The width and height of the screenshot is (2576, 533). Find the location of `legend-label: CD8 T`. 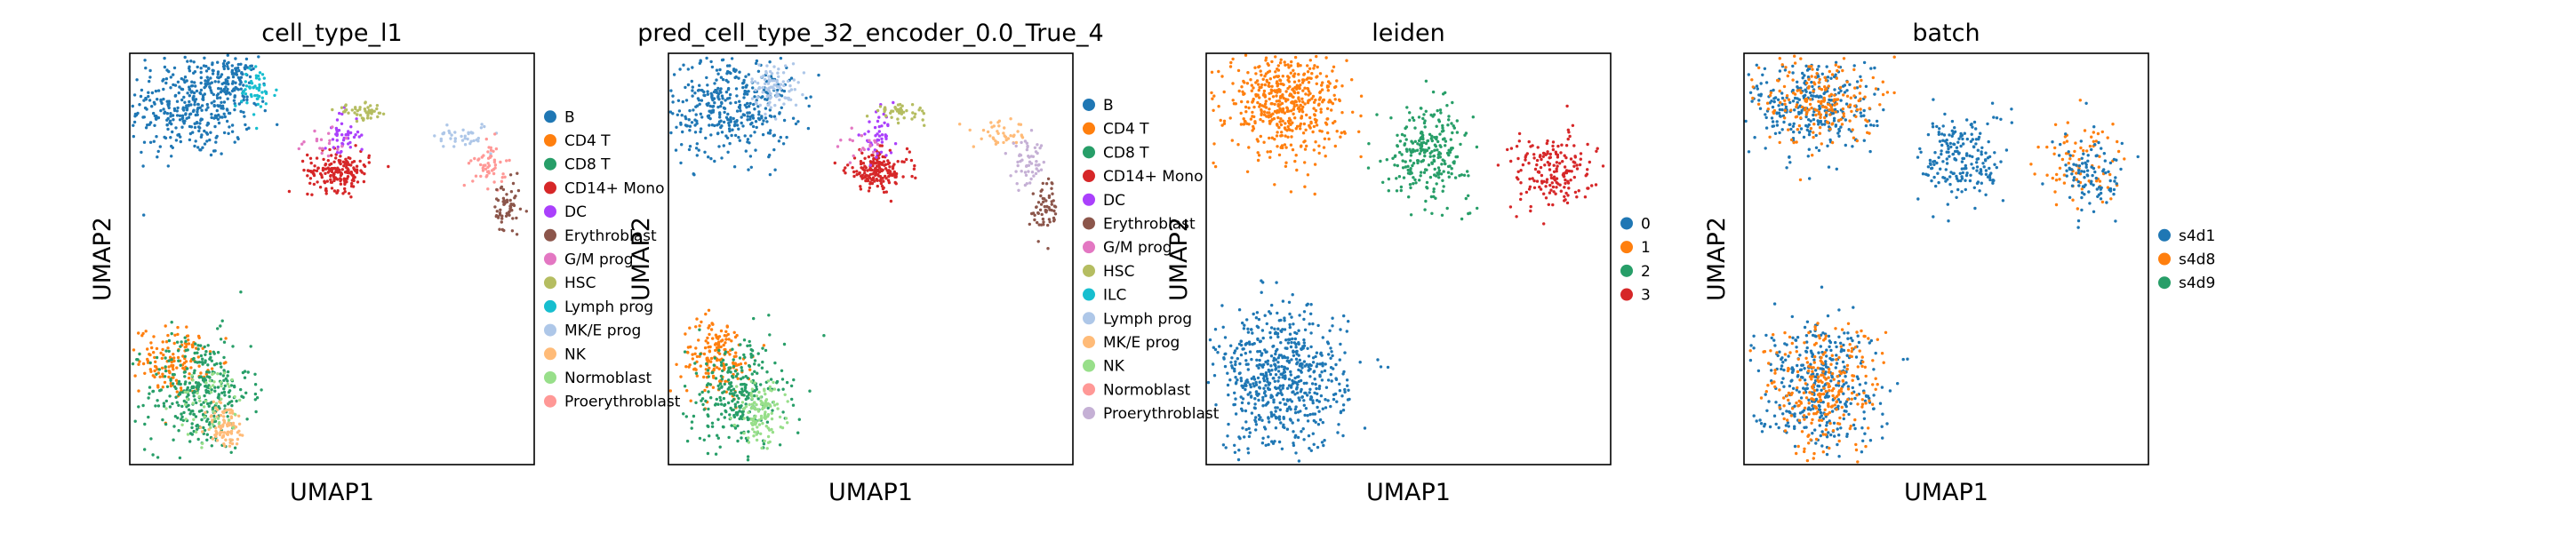

legend-label: CD8 T is located at coordinates (587, 165).